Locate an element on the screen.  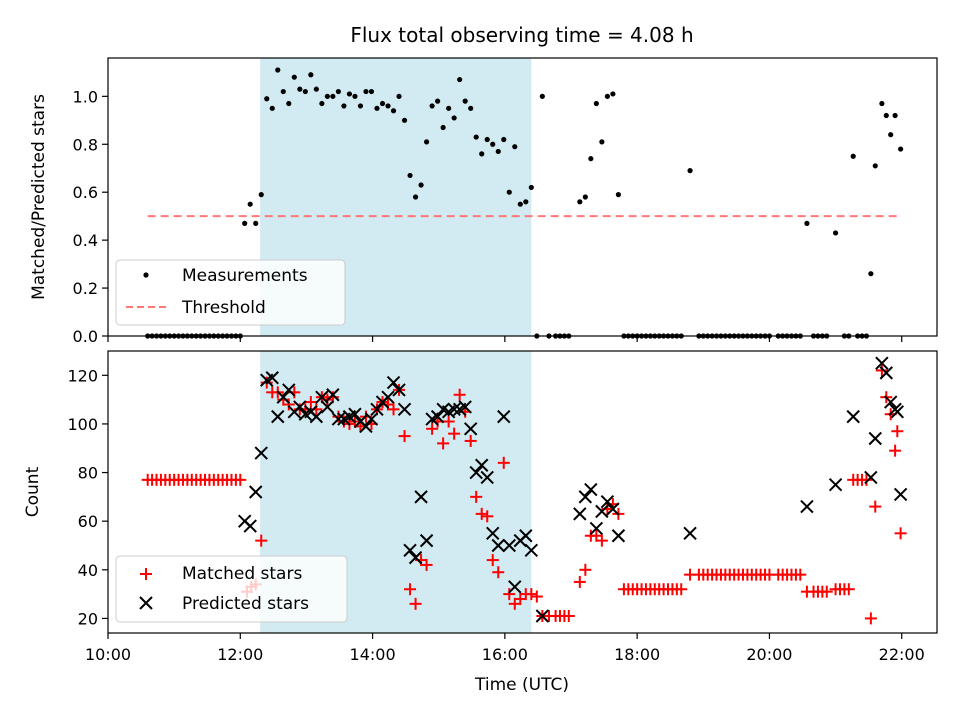
top-y-tick-label: 0.8 is located at coordinates (85, 144).